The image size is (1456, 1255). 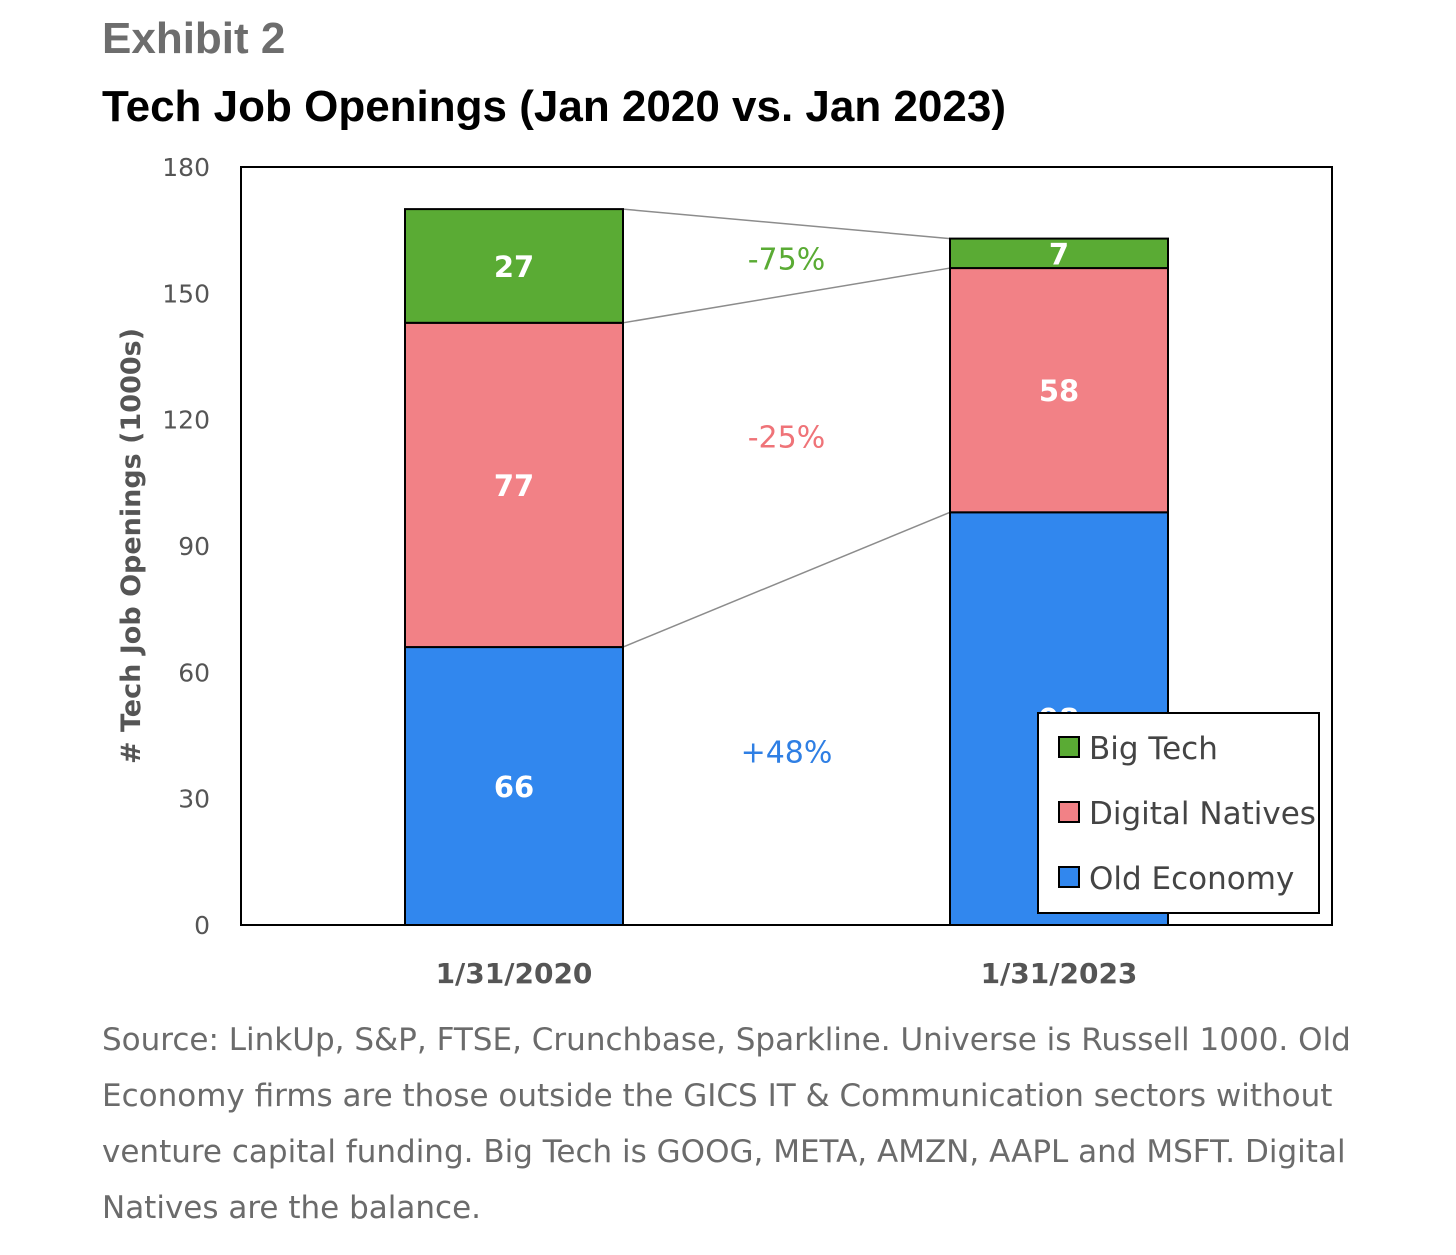 What do you see at coordinates (786, 295) in the screenshot?
I see `connector-digital-natives` at bounding box center [786, 295].